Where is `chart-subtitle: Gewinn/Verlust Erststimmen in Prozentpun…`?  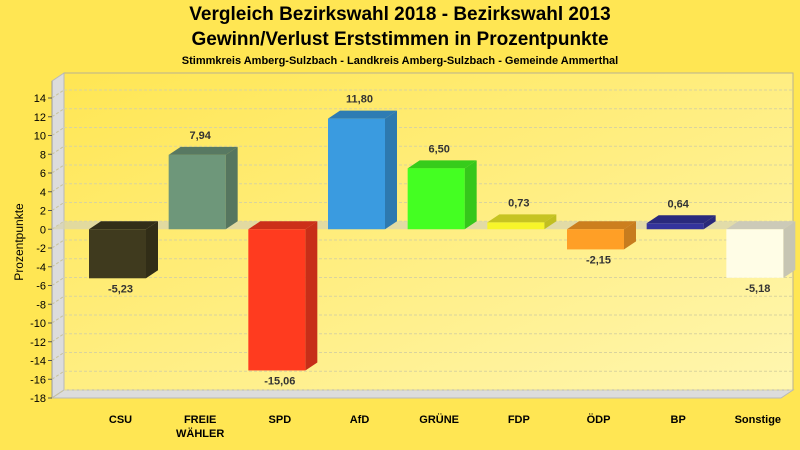 chart-subtitle: Gewinn/Verlust Erststimmen in Prozentpun… is located at coordinates (400, 39).